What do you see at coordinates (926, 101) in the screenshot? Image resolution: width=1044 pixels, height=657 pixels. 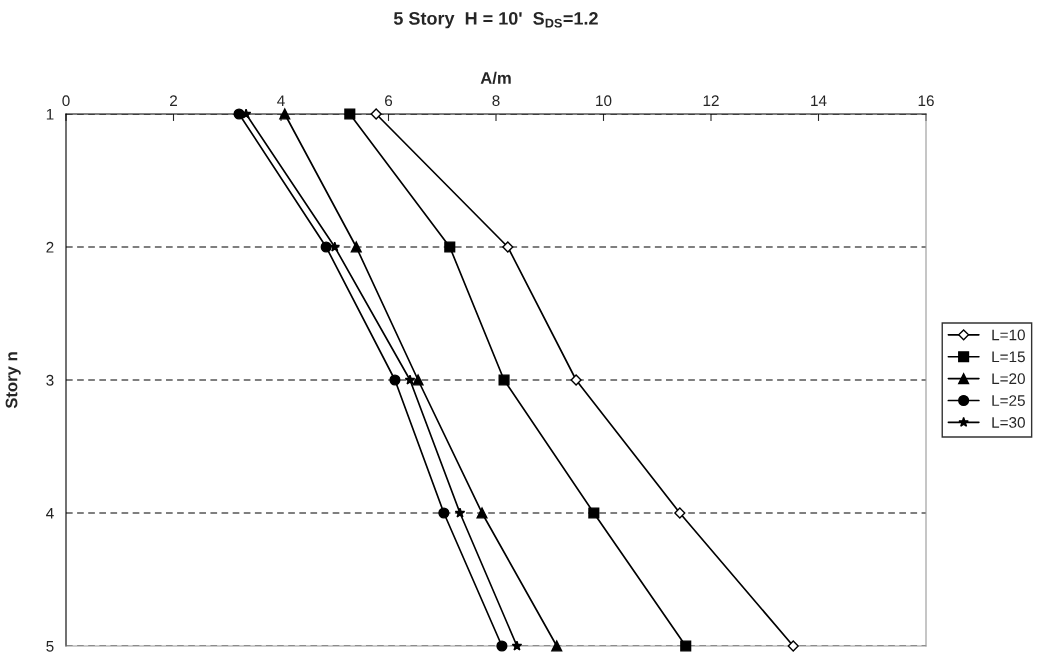 I see `x-tick-label: 16` at bounding box center [926, 101].